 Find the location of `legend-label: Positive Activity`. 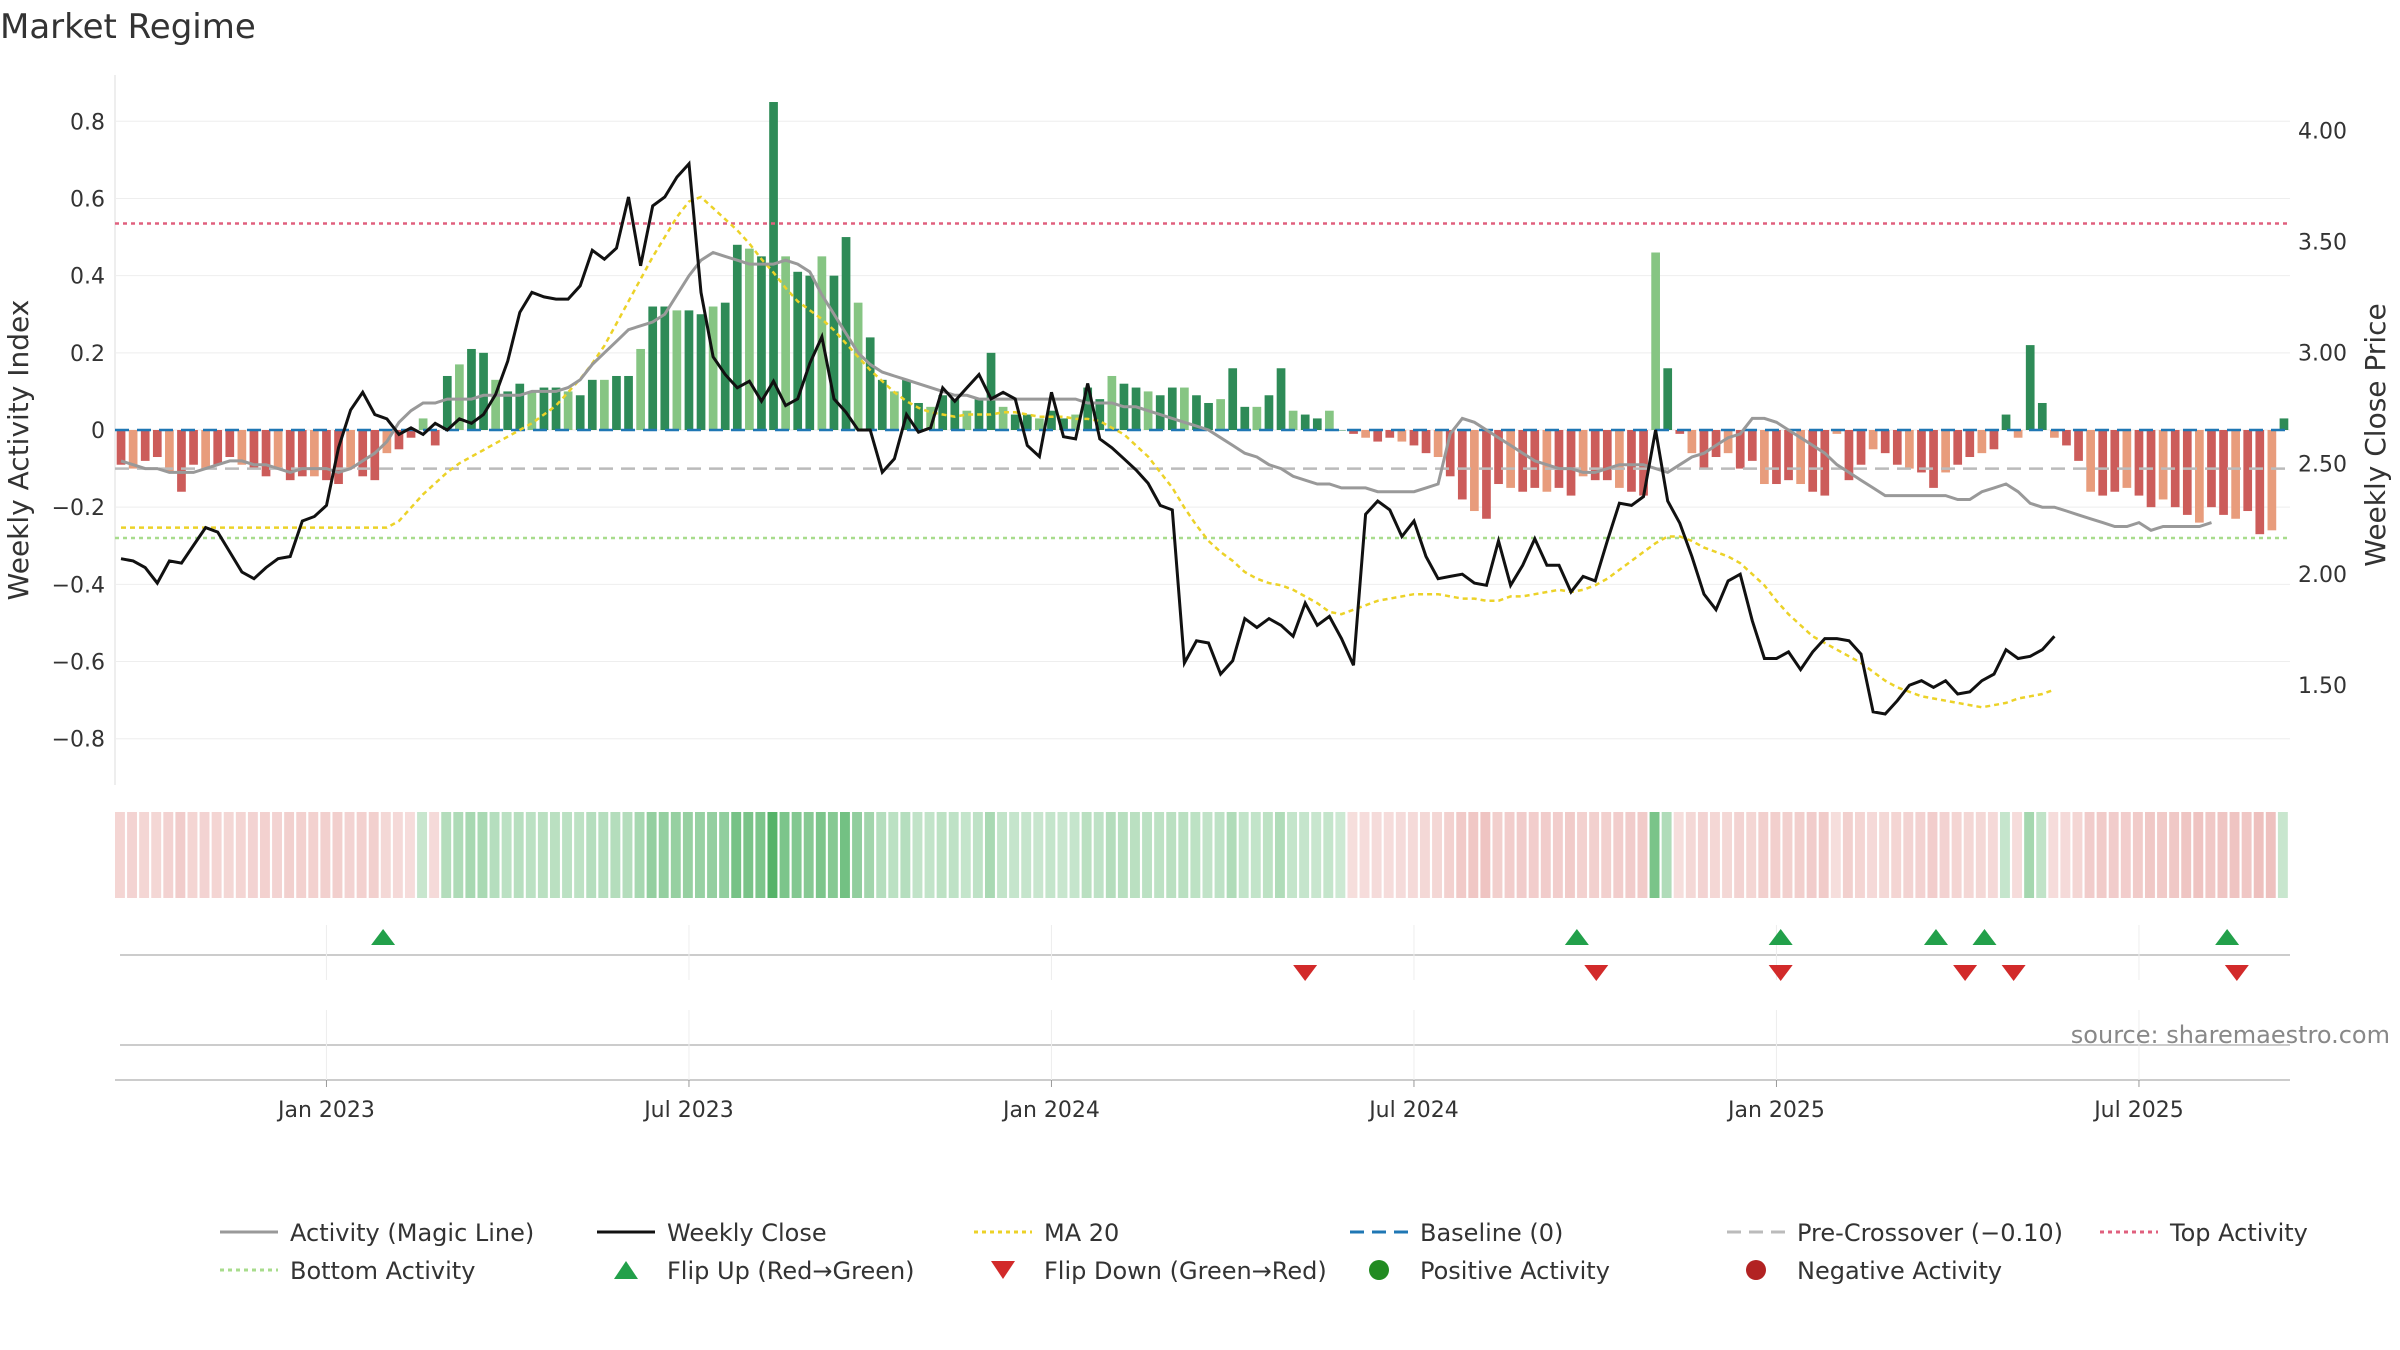

legend-label: Positive Activity is located at coordinates (1515, 1271).